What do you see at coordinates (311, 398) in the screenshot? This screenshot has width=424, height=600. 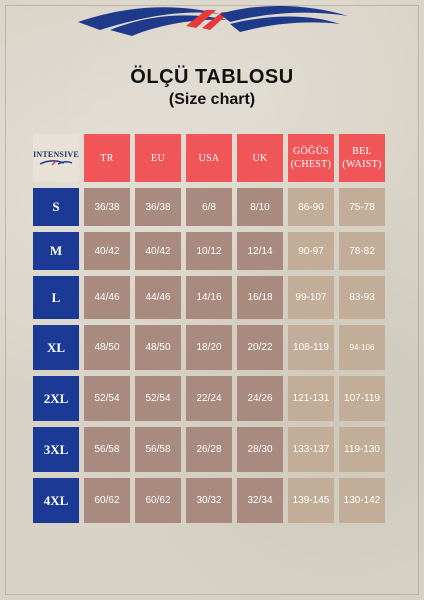 I see `table-cell-chest: 121-131` at bounding box center [311, 398].